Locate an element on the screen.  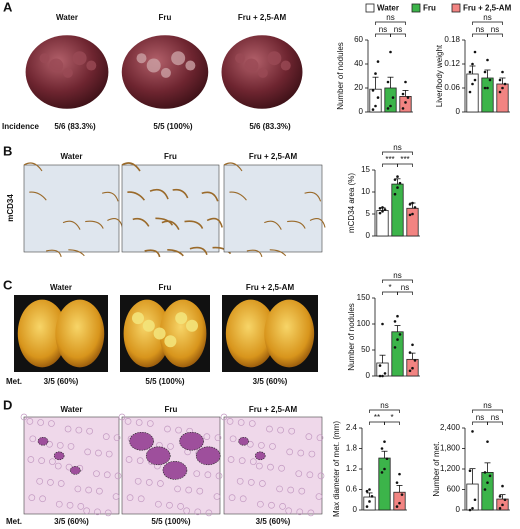
y-tick-label: 1.8 is located at coordinates (352, 448).